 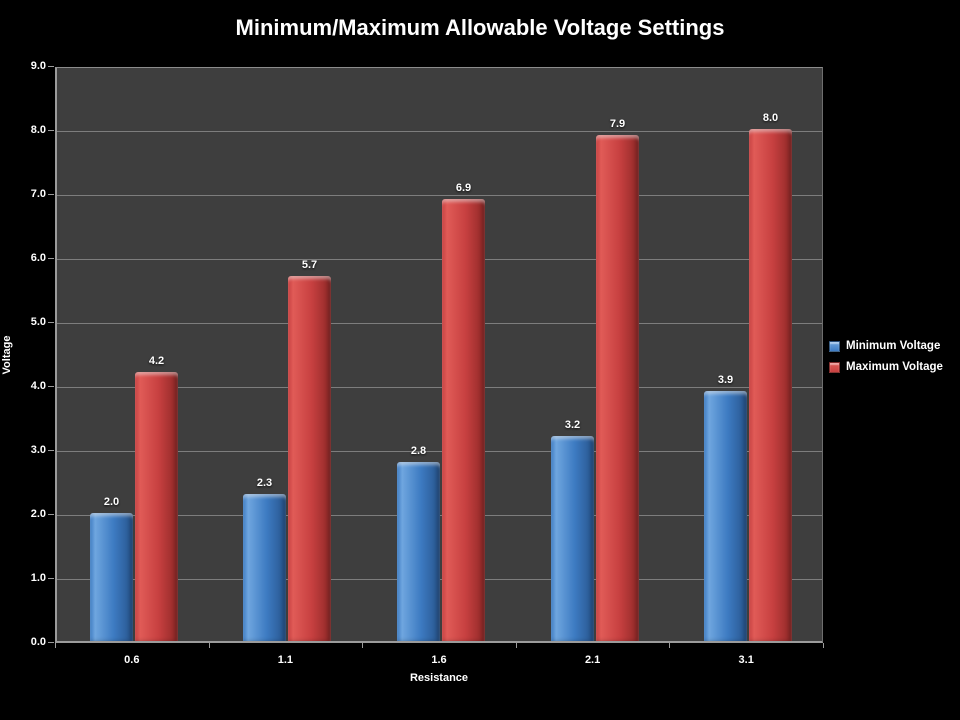 What do you see at coordinates (285, 660) in the screenshot?
I see `x-tick-label-1.1: 1.1` at bounding box center [285, 660].